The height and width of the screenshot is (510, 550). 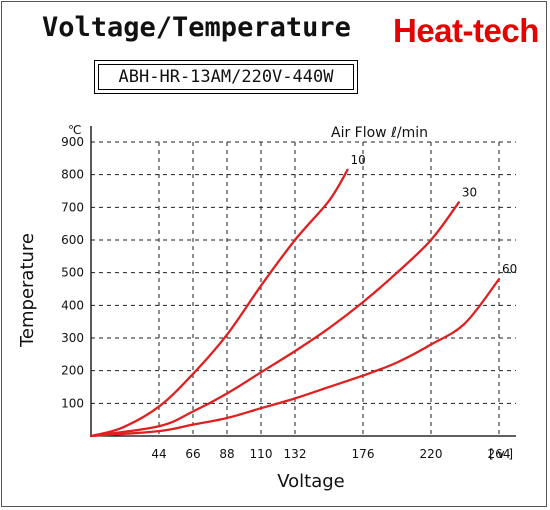 What do you see at coordinates (363, 454) in the screenshot?
I see `x-tick-label: 176` at bounding box center [363, 454].